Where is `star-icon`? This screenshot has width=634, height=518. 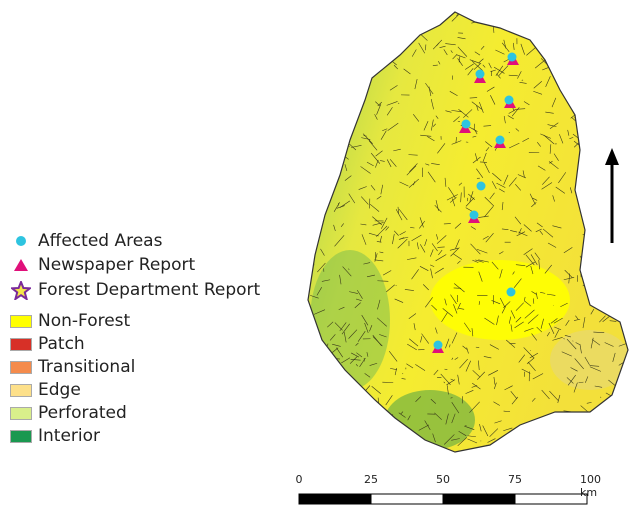
star-icon is located at coordinates (21, 290).